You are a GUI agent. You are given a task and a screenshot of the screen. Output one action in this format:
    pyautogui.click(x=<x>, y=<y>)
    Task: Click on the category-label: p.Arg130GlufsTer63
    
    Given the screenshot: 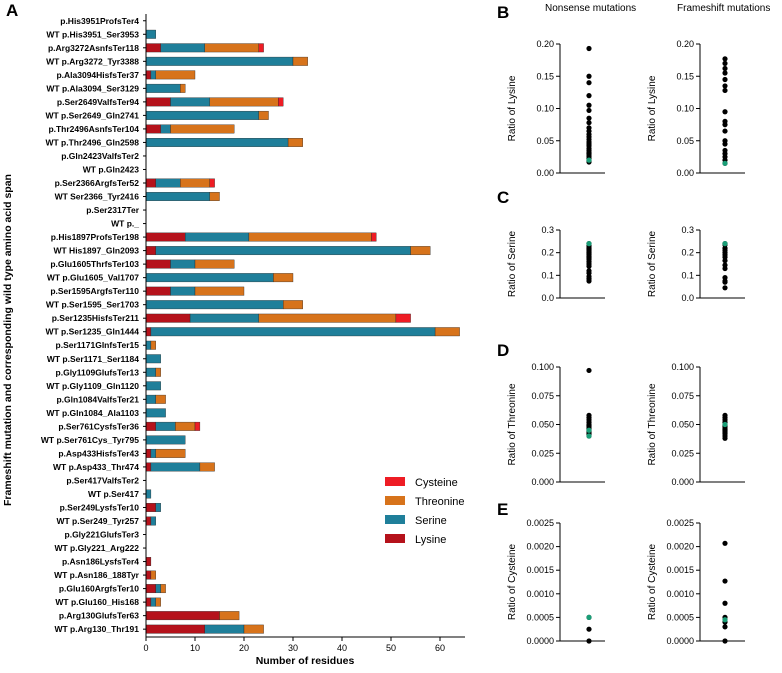 What is the action you would take?
    pyautogui.click(x=99, y=616)
    